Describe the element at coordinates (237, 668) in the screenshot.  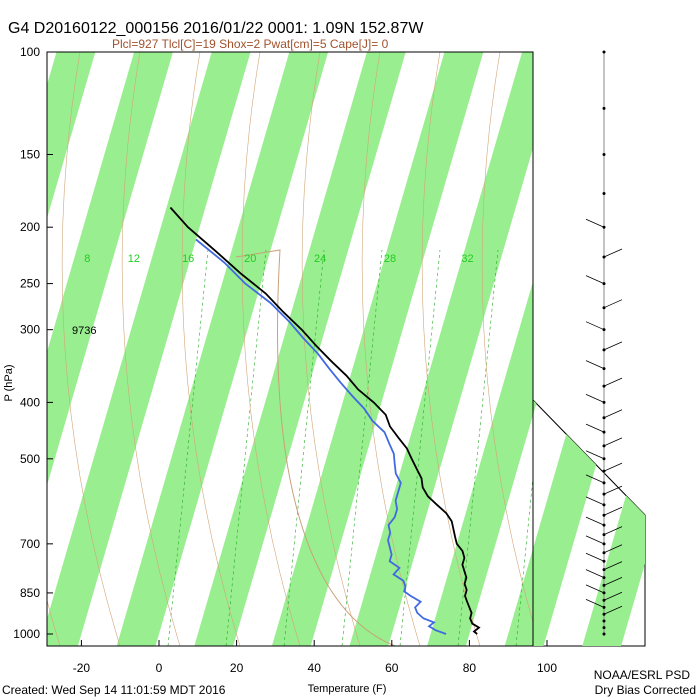
I see `x-tick-label: 20` at that location.